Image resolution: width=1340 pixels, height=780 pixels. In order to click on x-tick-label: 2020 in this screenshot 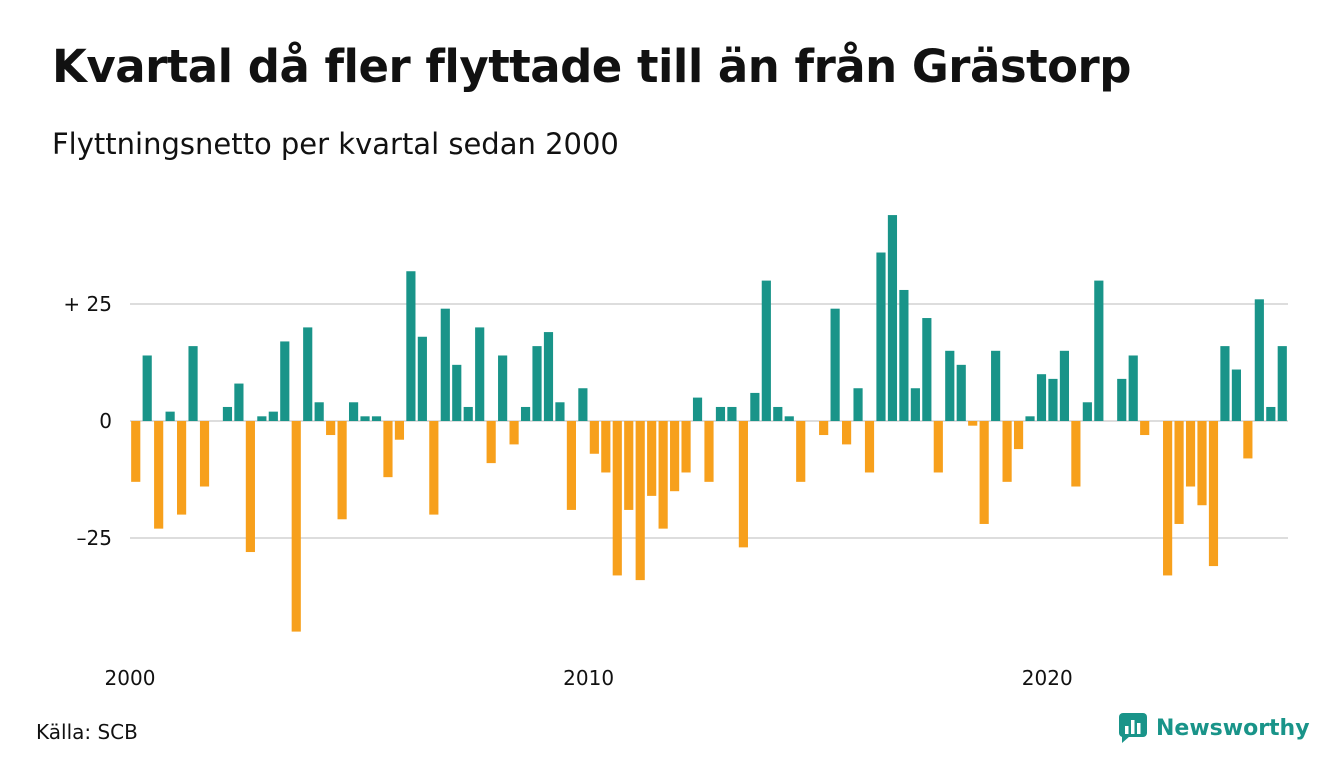, I will do `click(1047, 678)`.